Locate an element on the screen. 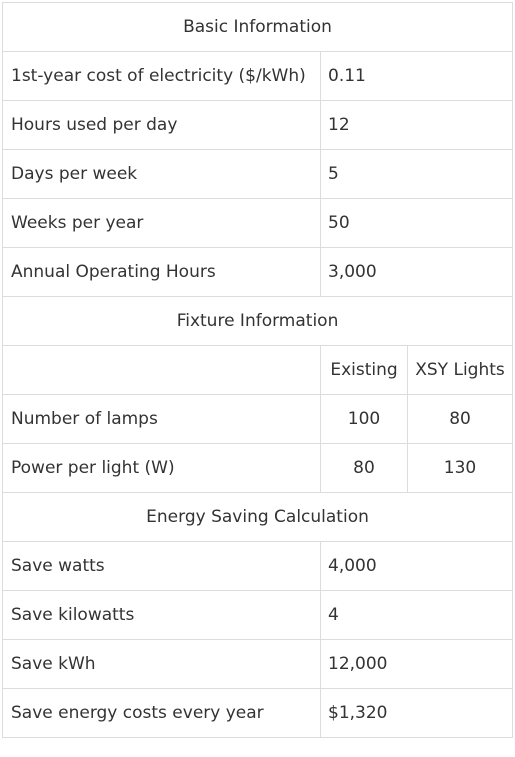  row-label: Save kWh is located at coordinates (161, 664).